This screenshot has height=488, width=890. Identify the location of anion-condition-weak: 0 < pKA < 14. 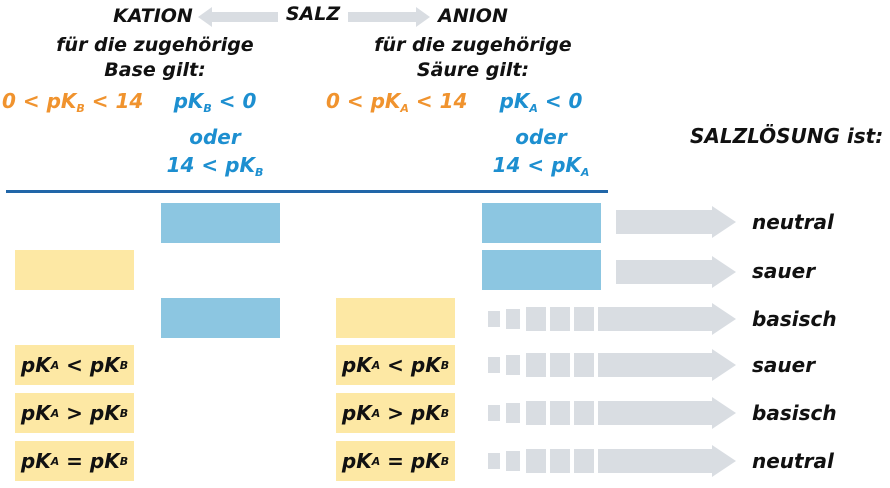
(397, 102).